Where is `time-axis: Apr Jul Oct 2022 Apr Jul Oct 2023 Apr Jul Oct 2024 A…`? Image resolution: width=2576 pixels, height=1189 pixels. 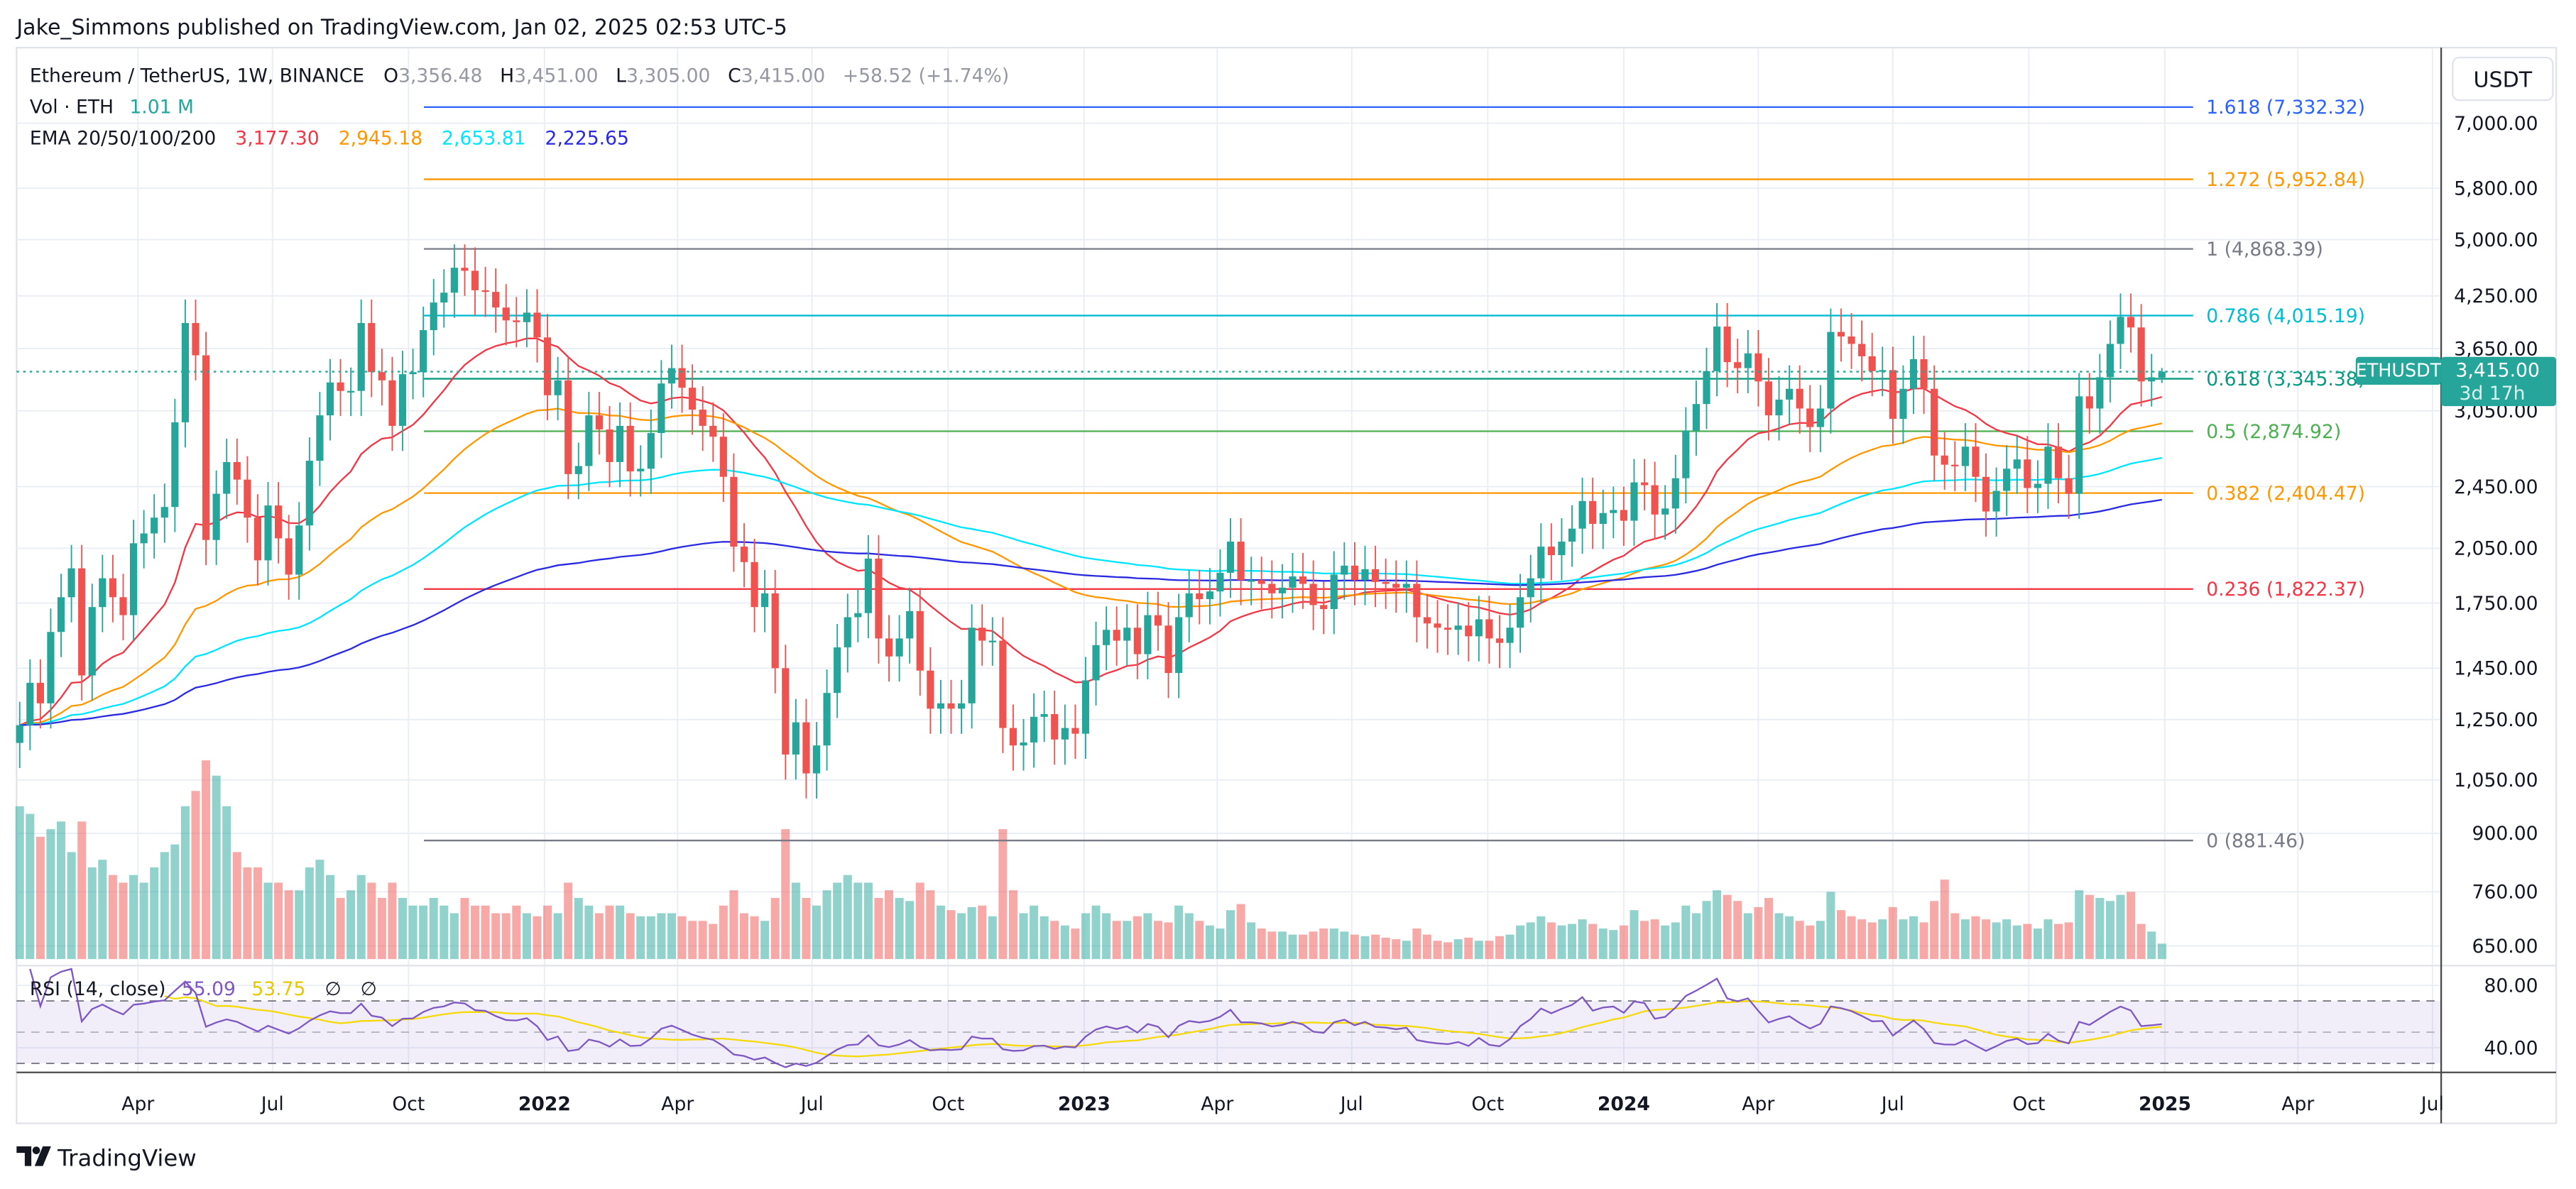
time-axis: Apr Jul Oct 2022 Apr Jul Oct 2023 Apr Jul Oct 2024 A… is located at coordinates (1282, 1104).